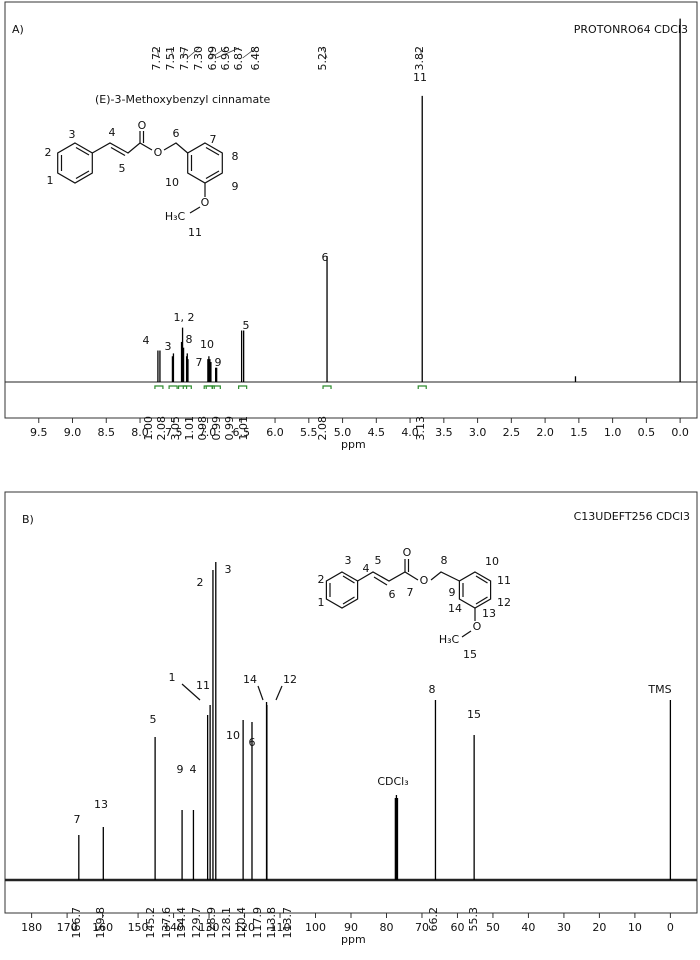  What do you see at coordinates (184, 317) in the screenshot?
I see `peak-label: 1, 2` at bounding box center [184, 317].